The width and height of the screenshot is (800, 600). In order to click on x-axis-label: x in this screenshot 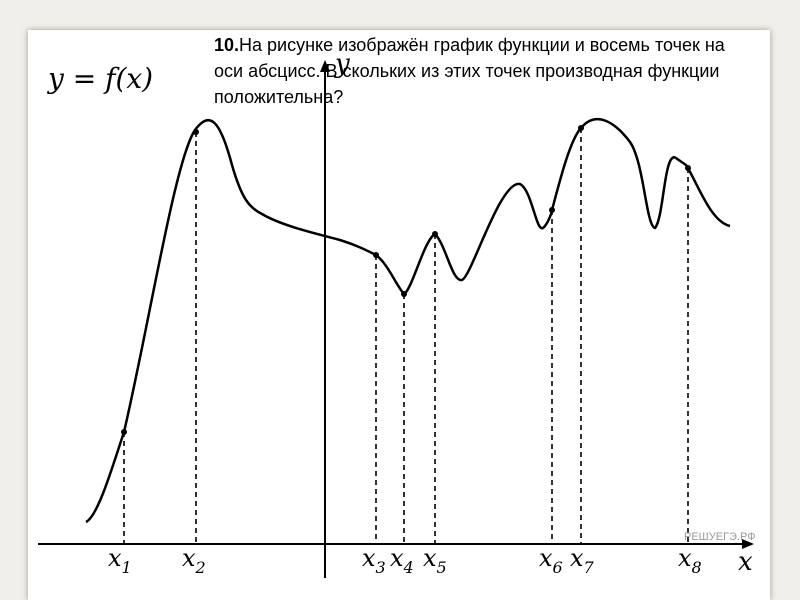, I will do `click(745, 562)`.